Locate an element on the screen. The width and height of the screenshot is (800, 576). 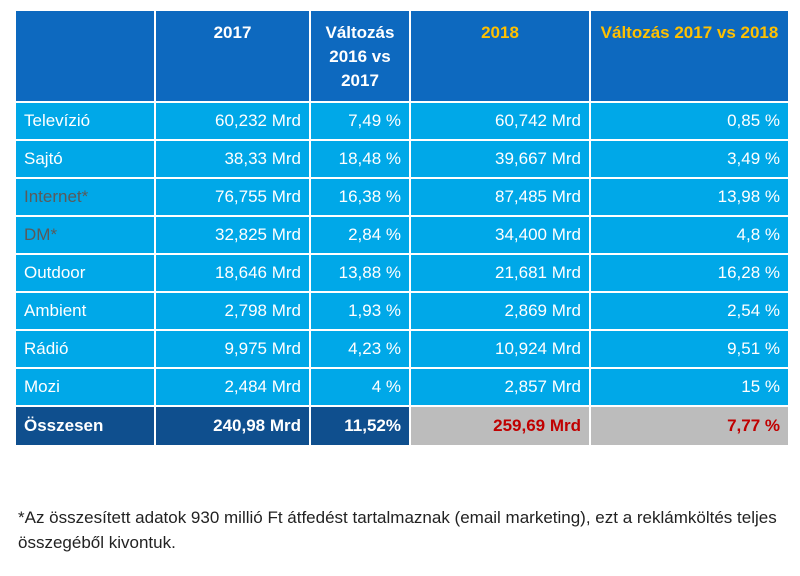
change-2016-2017: 4,23 % is located at coordinates (360, 349).